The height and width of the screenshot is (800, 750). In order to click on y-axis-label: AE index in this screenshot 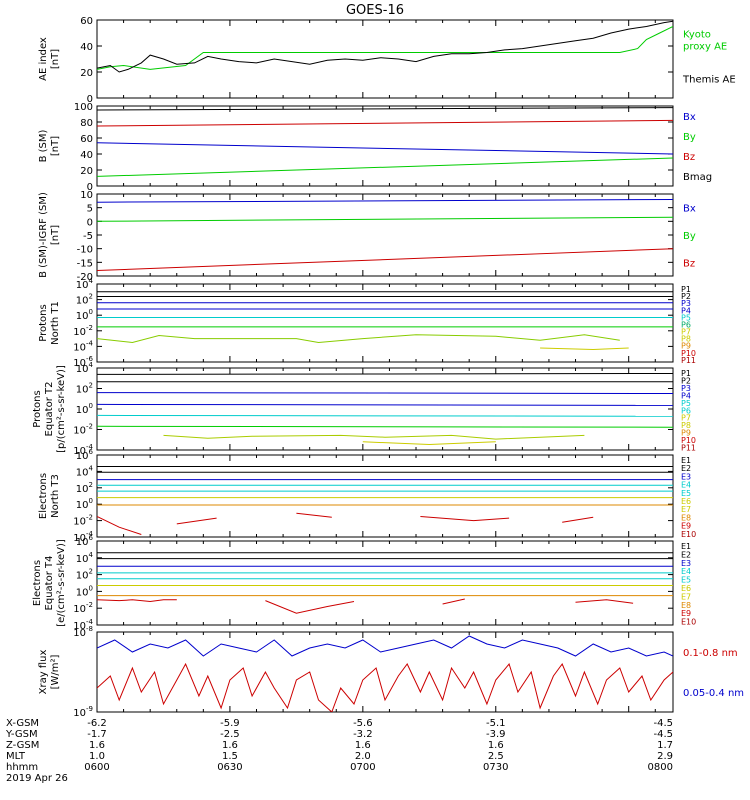, I will do `click(43, 59)`.